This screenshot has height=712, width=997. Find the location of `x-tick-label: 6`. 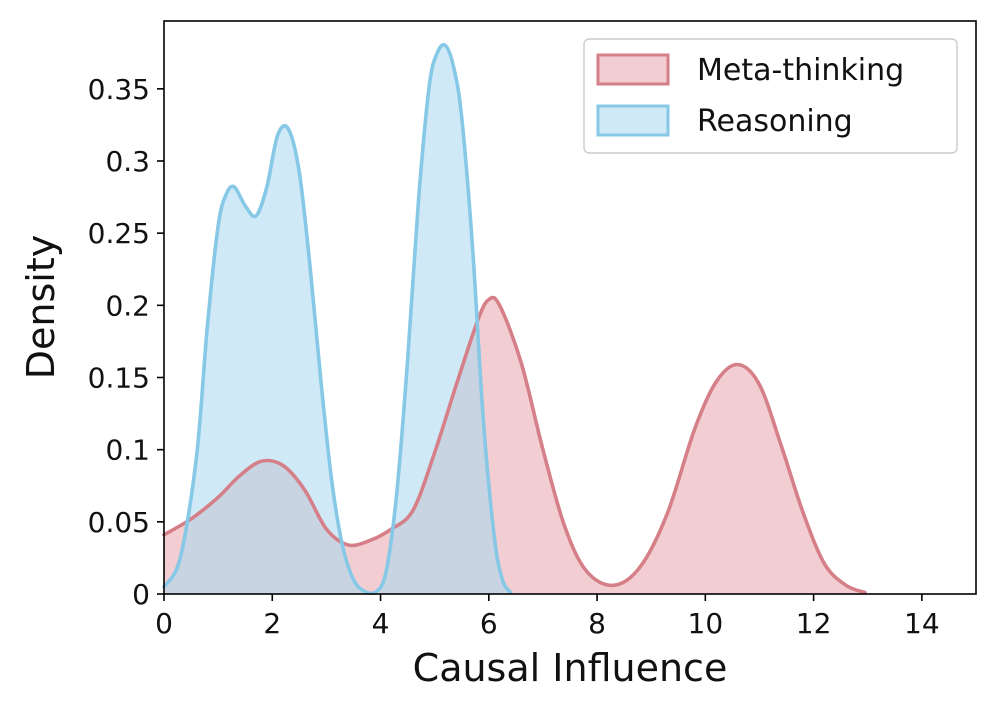

x-tick-label: 6 is located at coordinates (489, 623).